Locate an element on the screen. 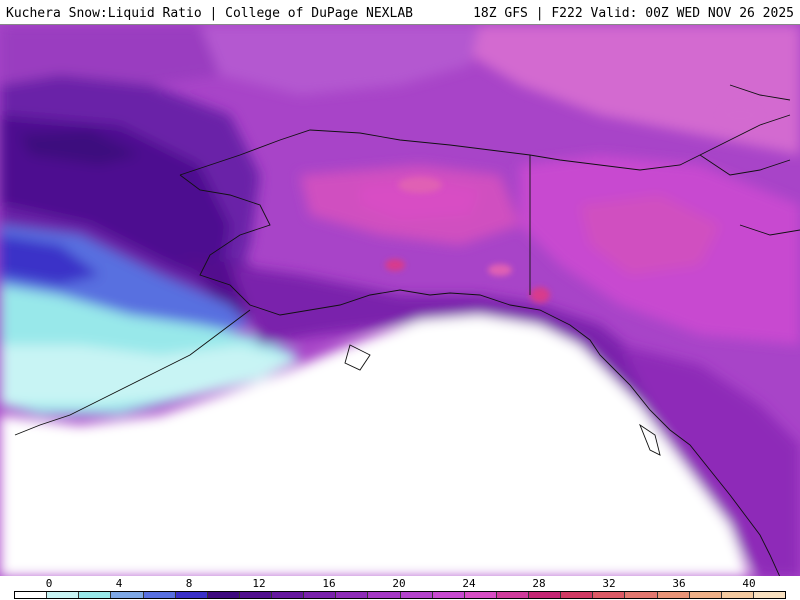 This screenshot has width=800, height=600. legend-tick: 12 is located at coordinates (259, 583).